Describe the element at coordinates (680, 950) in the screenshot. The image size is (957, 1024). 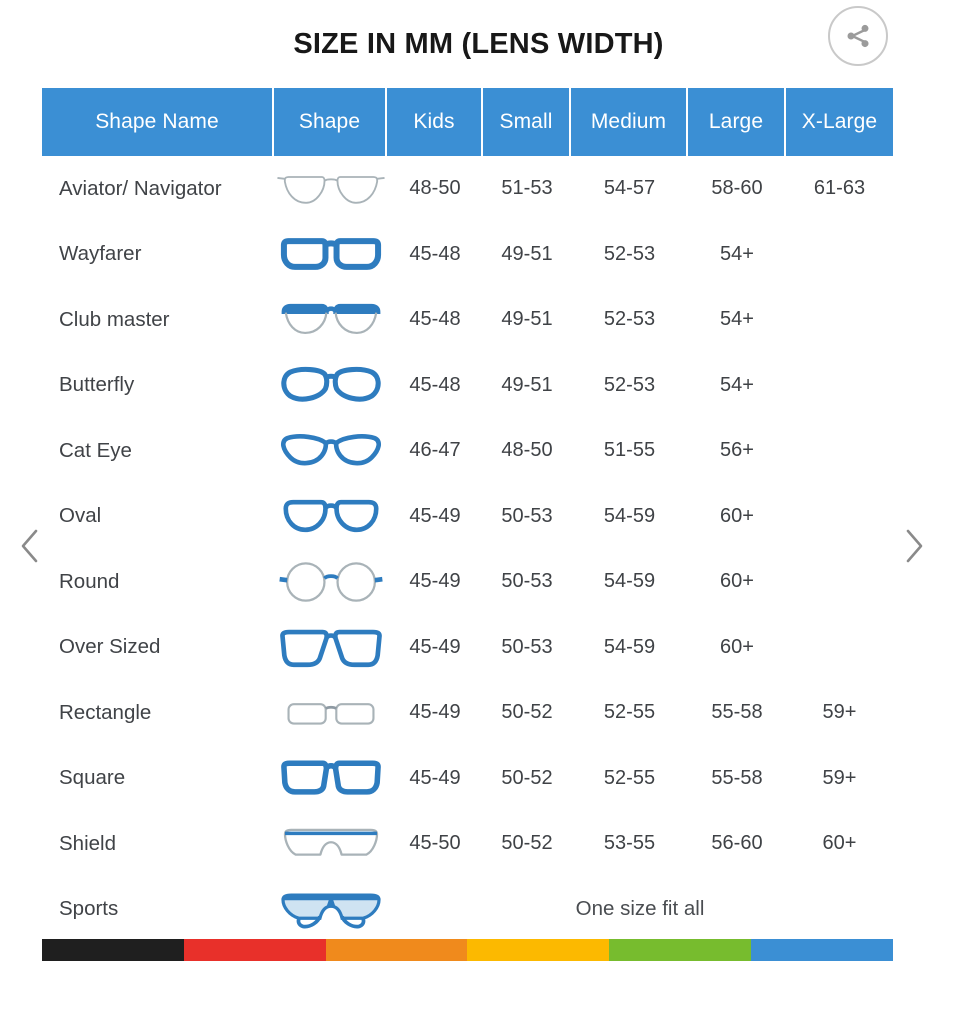
I see `color-segment-green` at that location.